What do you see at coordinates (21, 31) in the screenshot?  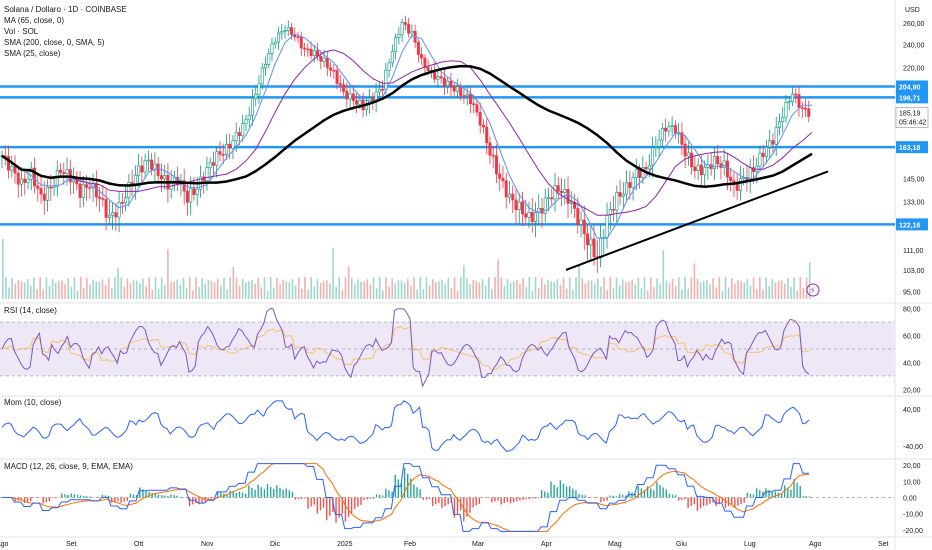 I see `indicator-volume: Vol · SOL` at bounding box center [21, 31].